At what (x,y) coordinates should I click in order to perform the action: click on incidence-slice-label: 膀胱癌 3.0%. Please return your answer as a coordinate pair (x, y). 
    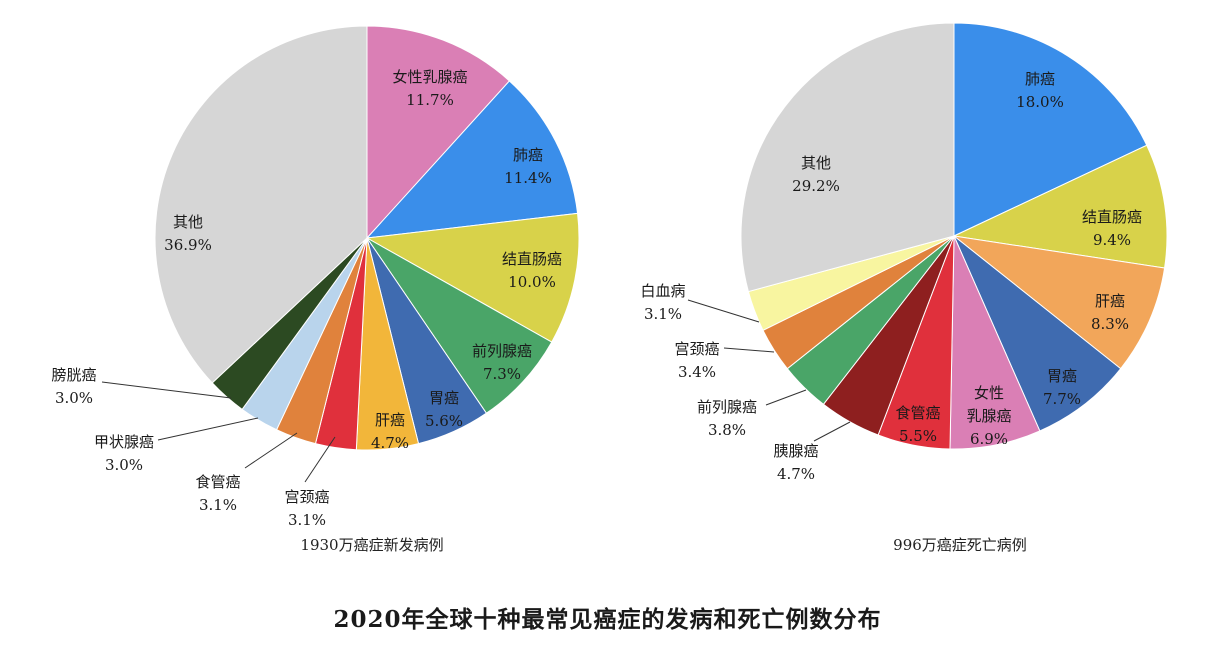
    Looking at the image, I should click on (73, 386).